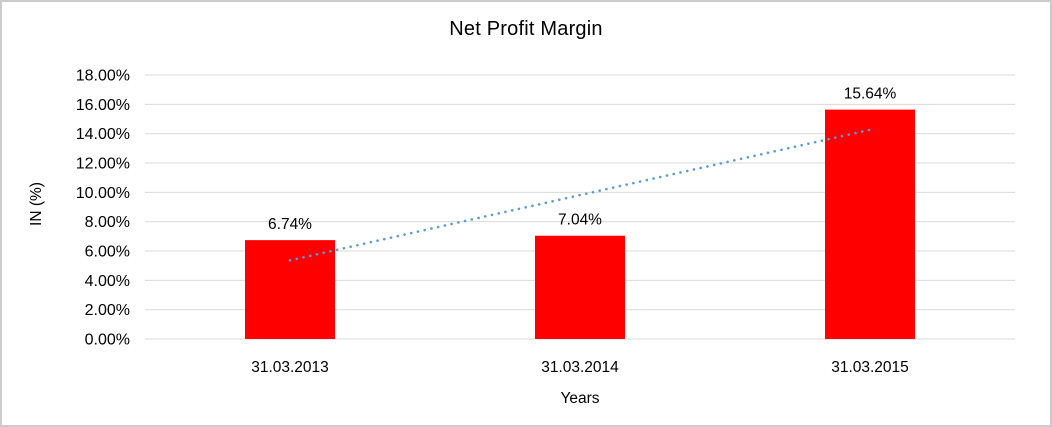 This screenshot has height=427, width=1052. What do you see at coordinates (103, 105) in the screenshot?
I see `y-tick-label: 16.00%` at bounding box center [103, 105].